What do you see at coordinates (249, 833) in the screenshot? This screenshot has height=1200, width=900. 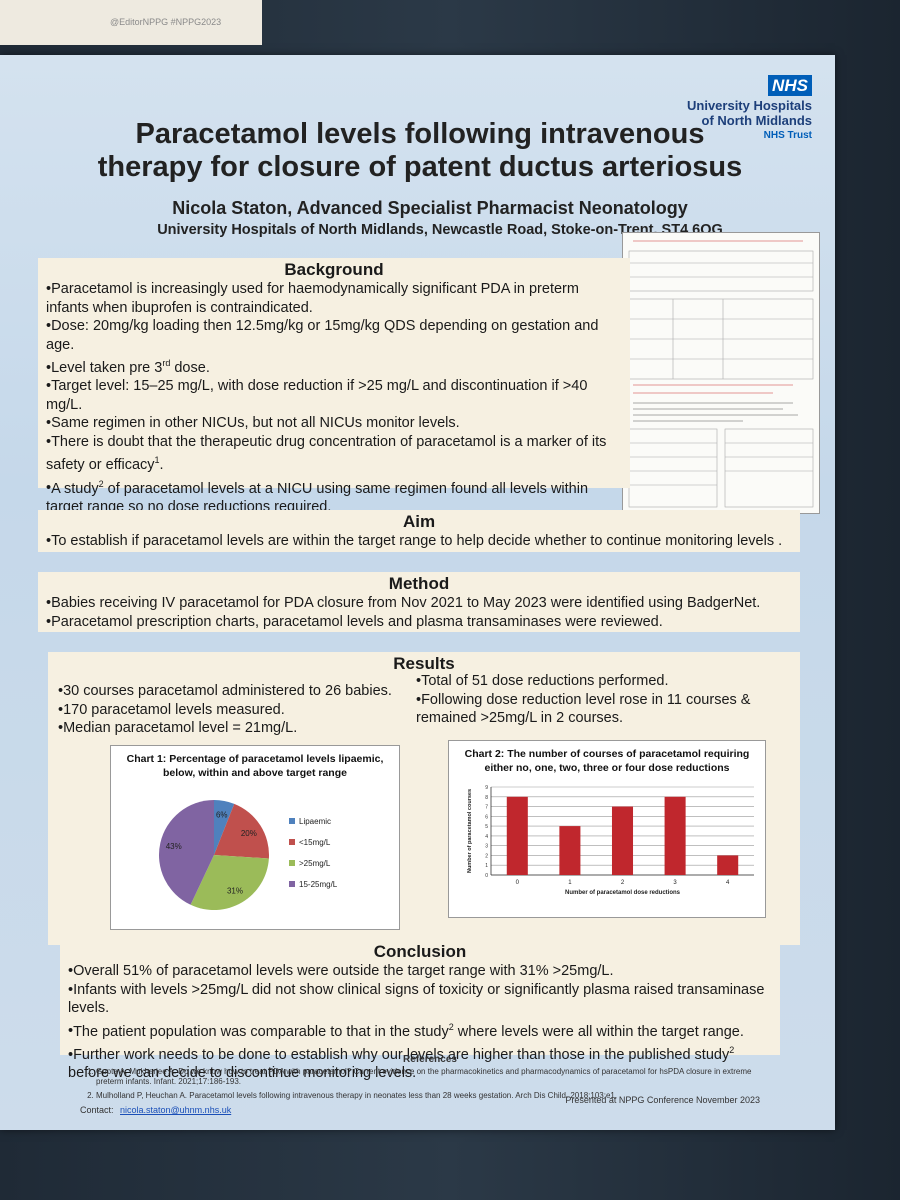 I see `slice-label: 20%` at bounding box center [249, 833].